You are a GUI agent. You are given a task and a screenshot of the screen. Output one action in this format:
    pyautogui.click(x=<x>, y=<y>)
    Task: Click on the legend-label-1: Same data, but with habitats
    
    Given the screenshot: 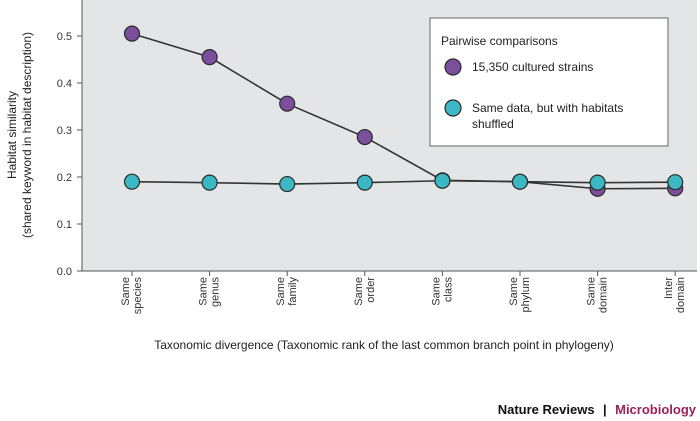 What is the action you would take?
    pyautogui.click(x=547, y=108)
    